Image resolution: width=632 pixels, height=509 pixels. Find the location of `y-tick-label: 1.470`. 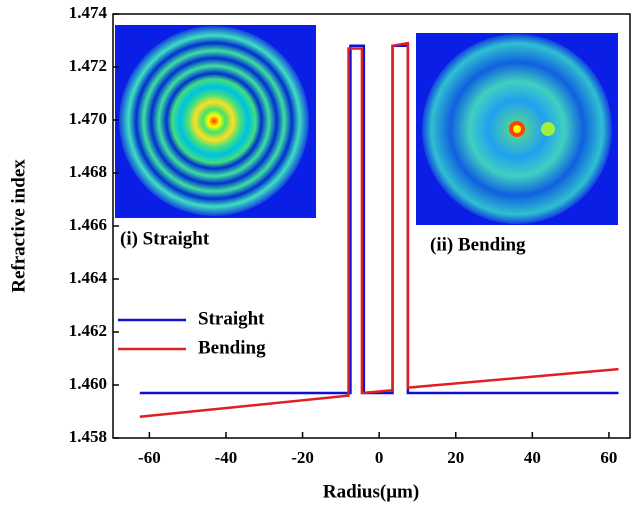

y-tick-label: 1.470 is located at coordinates (88, 118).